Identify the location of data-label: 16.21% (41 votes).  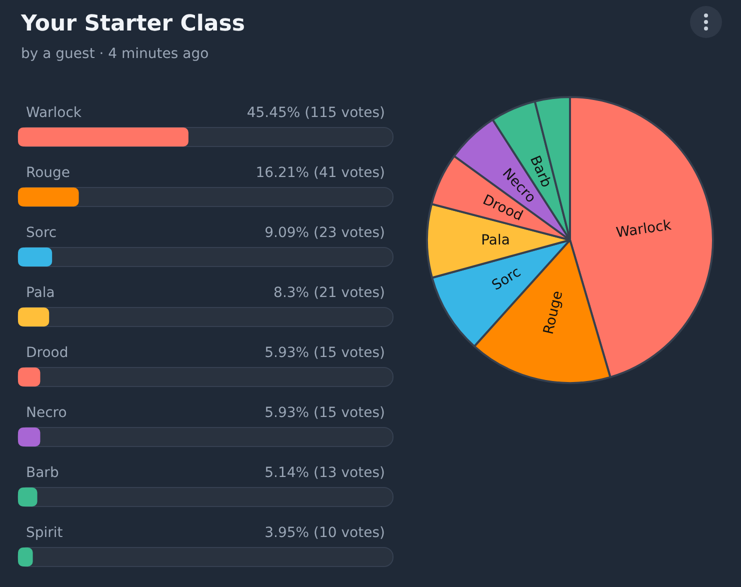
(320, 173).